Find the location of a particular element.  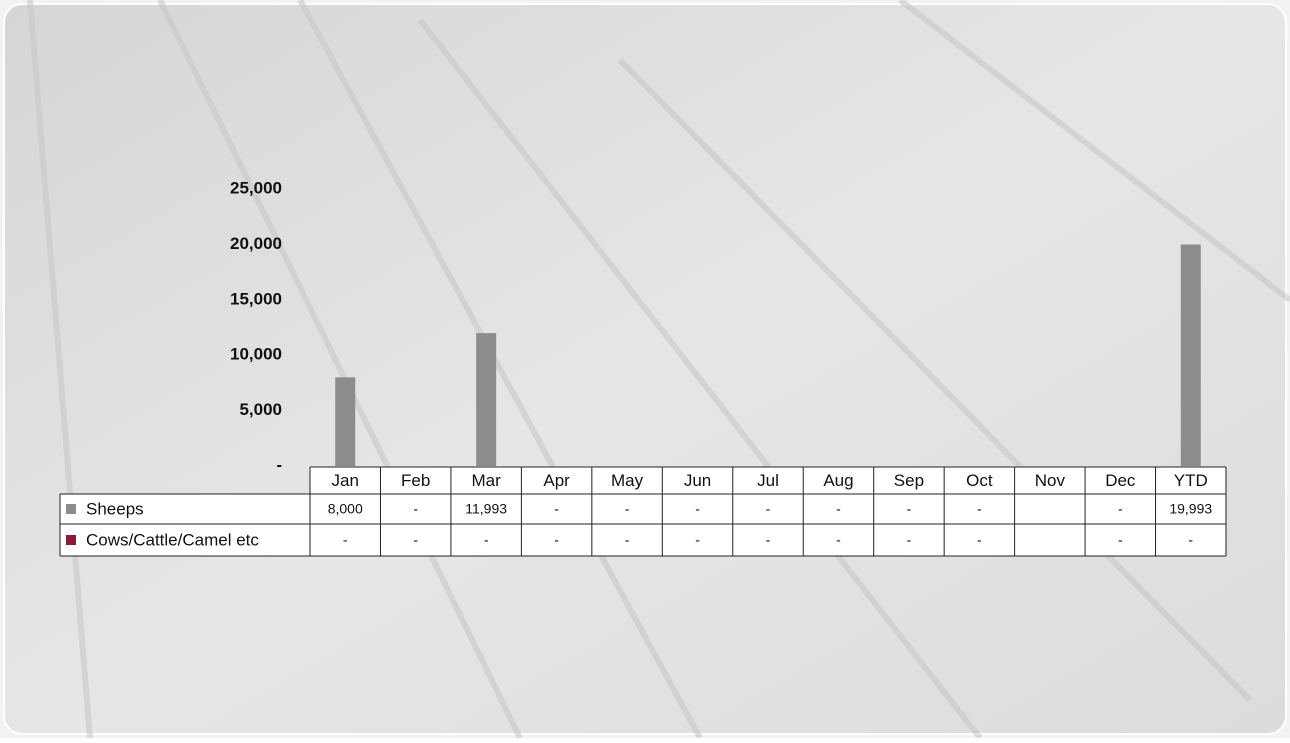

x-tick-label: Aug is located at coordinates (838, 480).